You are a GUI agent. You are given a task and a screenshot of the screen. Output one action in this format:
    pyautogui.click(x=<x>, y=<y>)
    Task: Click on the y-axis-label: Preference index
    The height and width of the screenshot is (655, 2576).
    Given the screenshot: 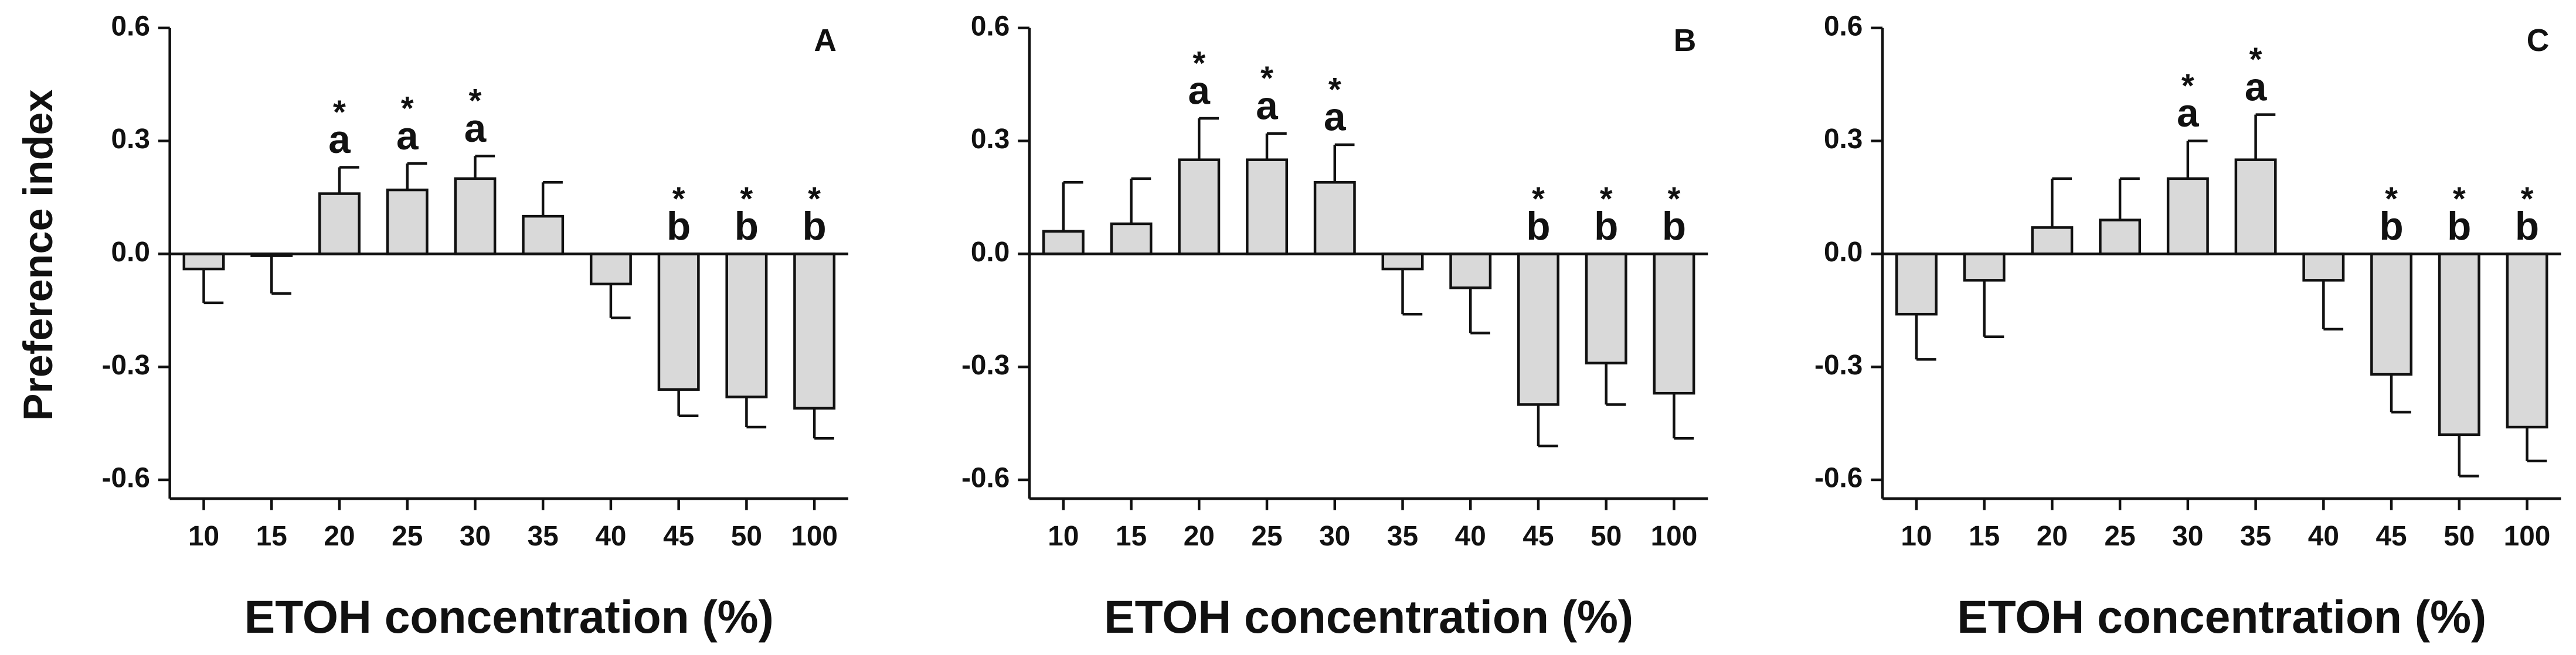 What is the action you would take?
    pyautogui.click(x=38, y=255)
    